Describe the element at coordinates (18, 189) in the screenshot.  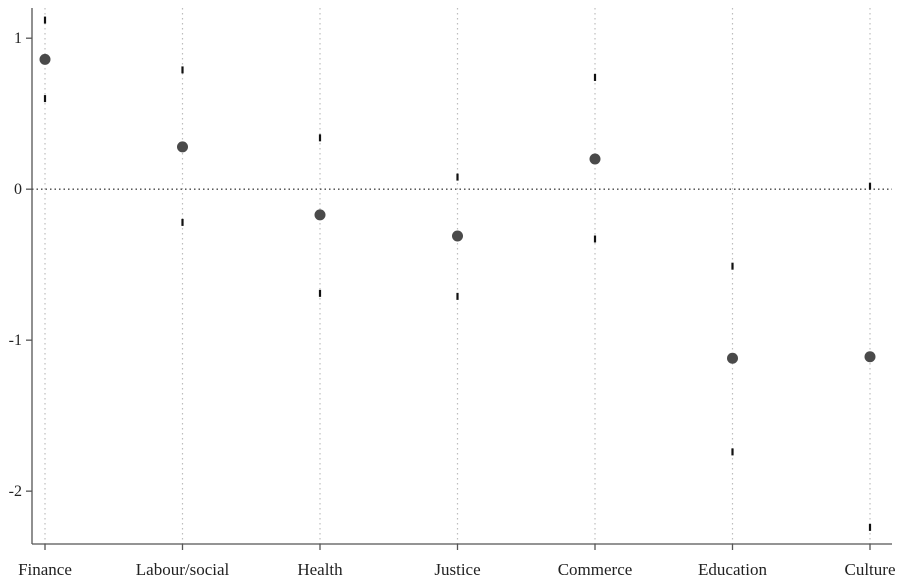
I see `y-tick-label: 0` at that location.